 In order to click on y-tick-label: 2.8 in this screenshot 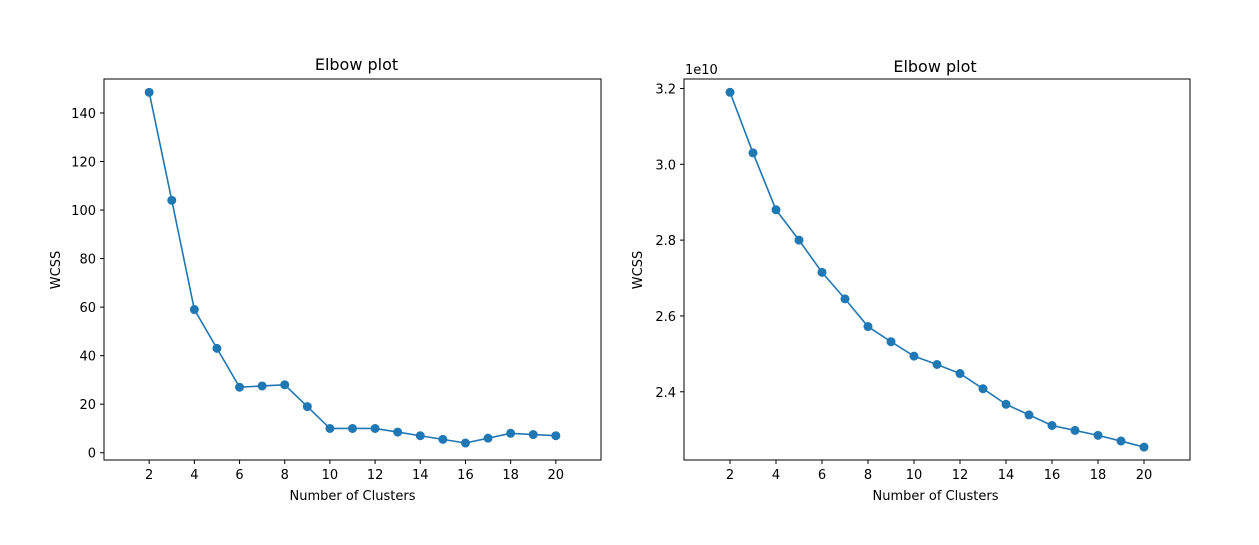, I will do `click(665, 241)`.